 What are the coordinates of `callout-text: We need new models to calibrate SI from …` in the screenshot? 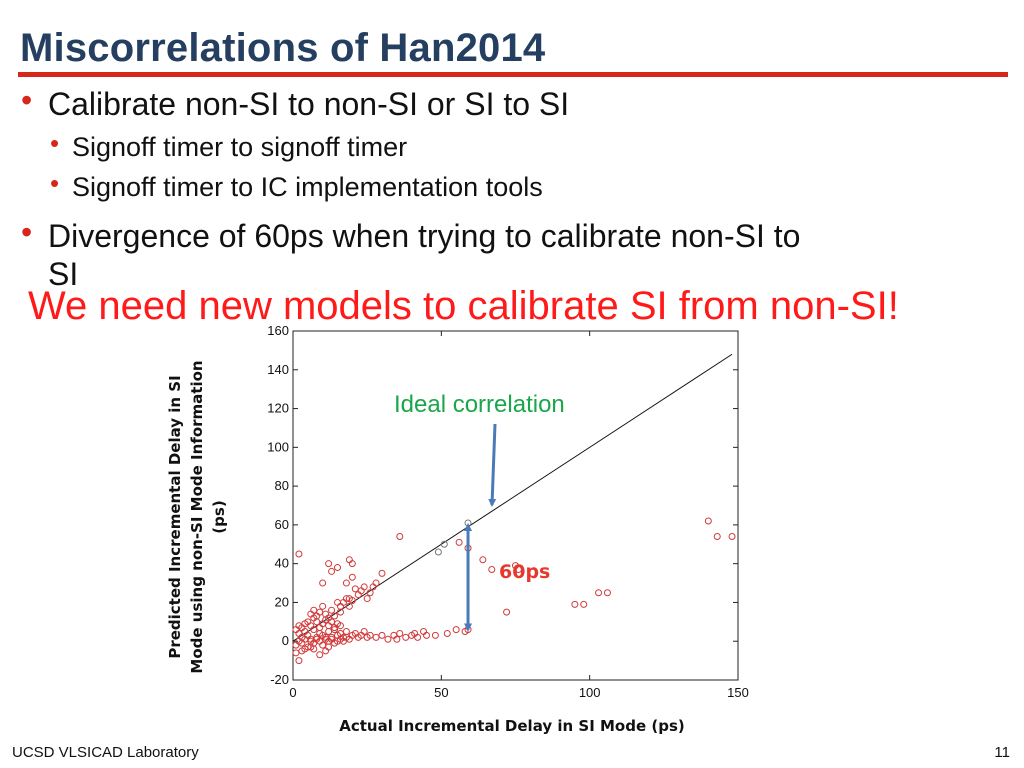 It's located at (463, 306).